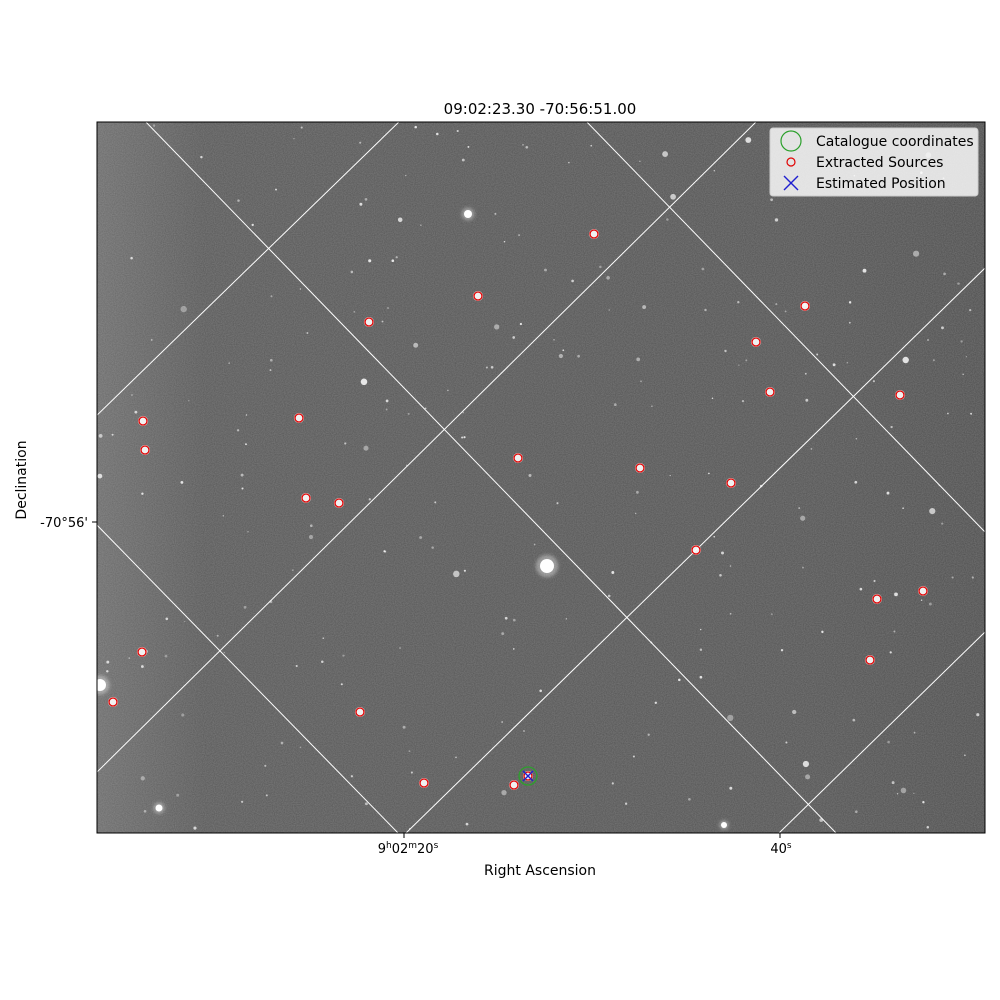 The image size is (1000, 1000). Describe the element at coordinates (791, 183) in the screenshot. I see `legend-estimated-marker` at that location.